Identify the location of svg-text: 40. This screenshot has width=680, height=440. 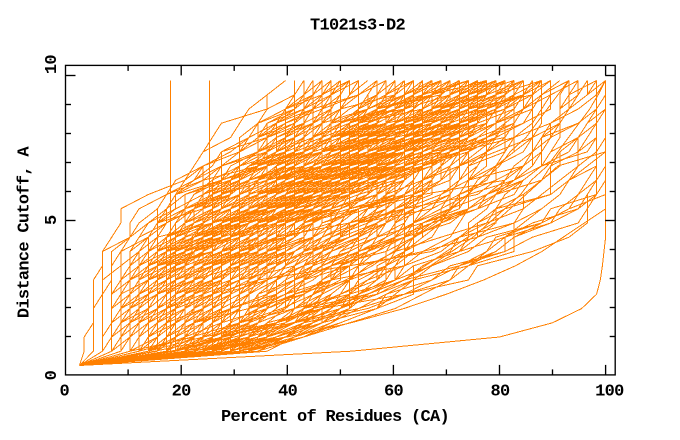
(288, 392).